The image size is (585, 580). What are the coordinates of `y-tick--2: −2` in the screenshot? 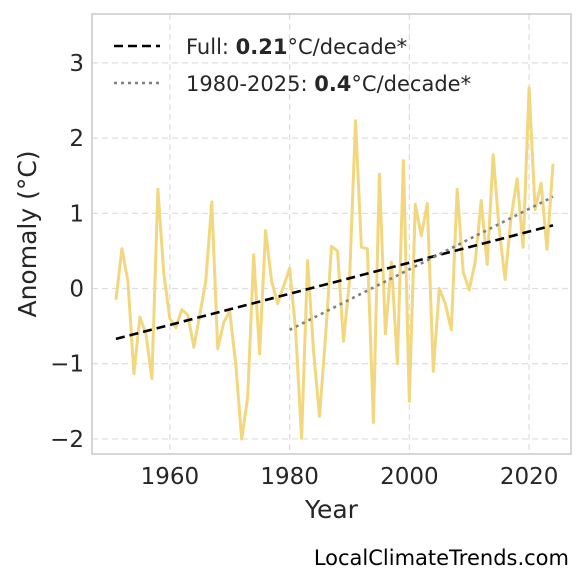 It's located at (67, 440).